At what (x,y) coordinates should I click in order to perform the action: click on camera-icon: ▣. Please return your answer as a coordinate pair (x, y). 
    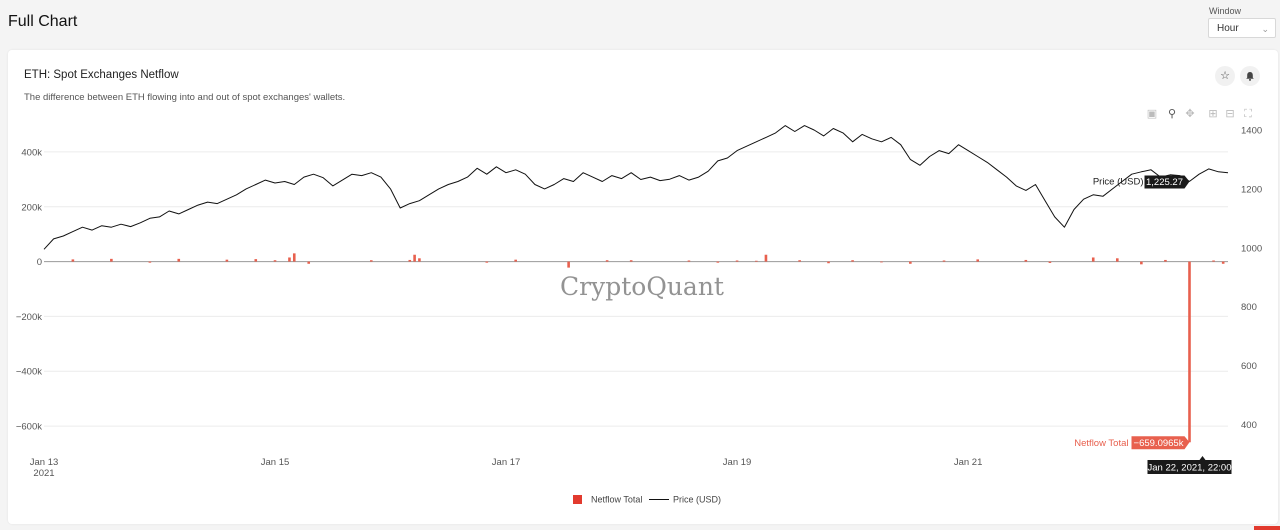
    Looking at the image, I should click on (1152, 114).